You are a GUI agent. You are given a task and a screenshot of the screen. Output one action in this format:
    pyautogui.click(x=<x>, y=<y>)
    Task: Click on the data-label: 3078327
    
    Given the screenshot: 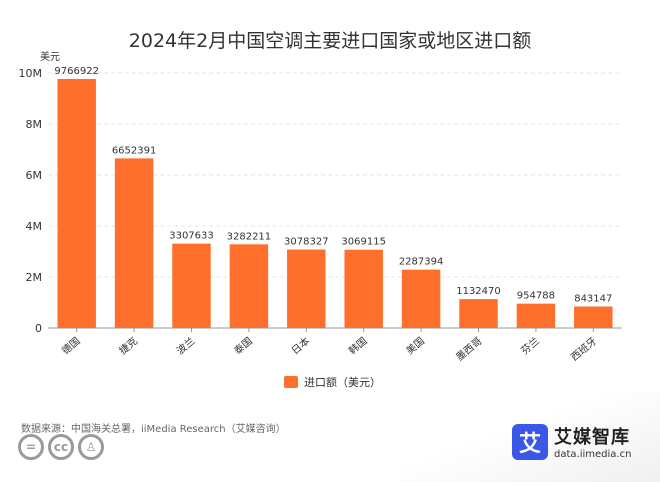 What is the action you would take?
    pyautogui.click(x=306, y=242)
    